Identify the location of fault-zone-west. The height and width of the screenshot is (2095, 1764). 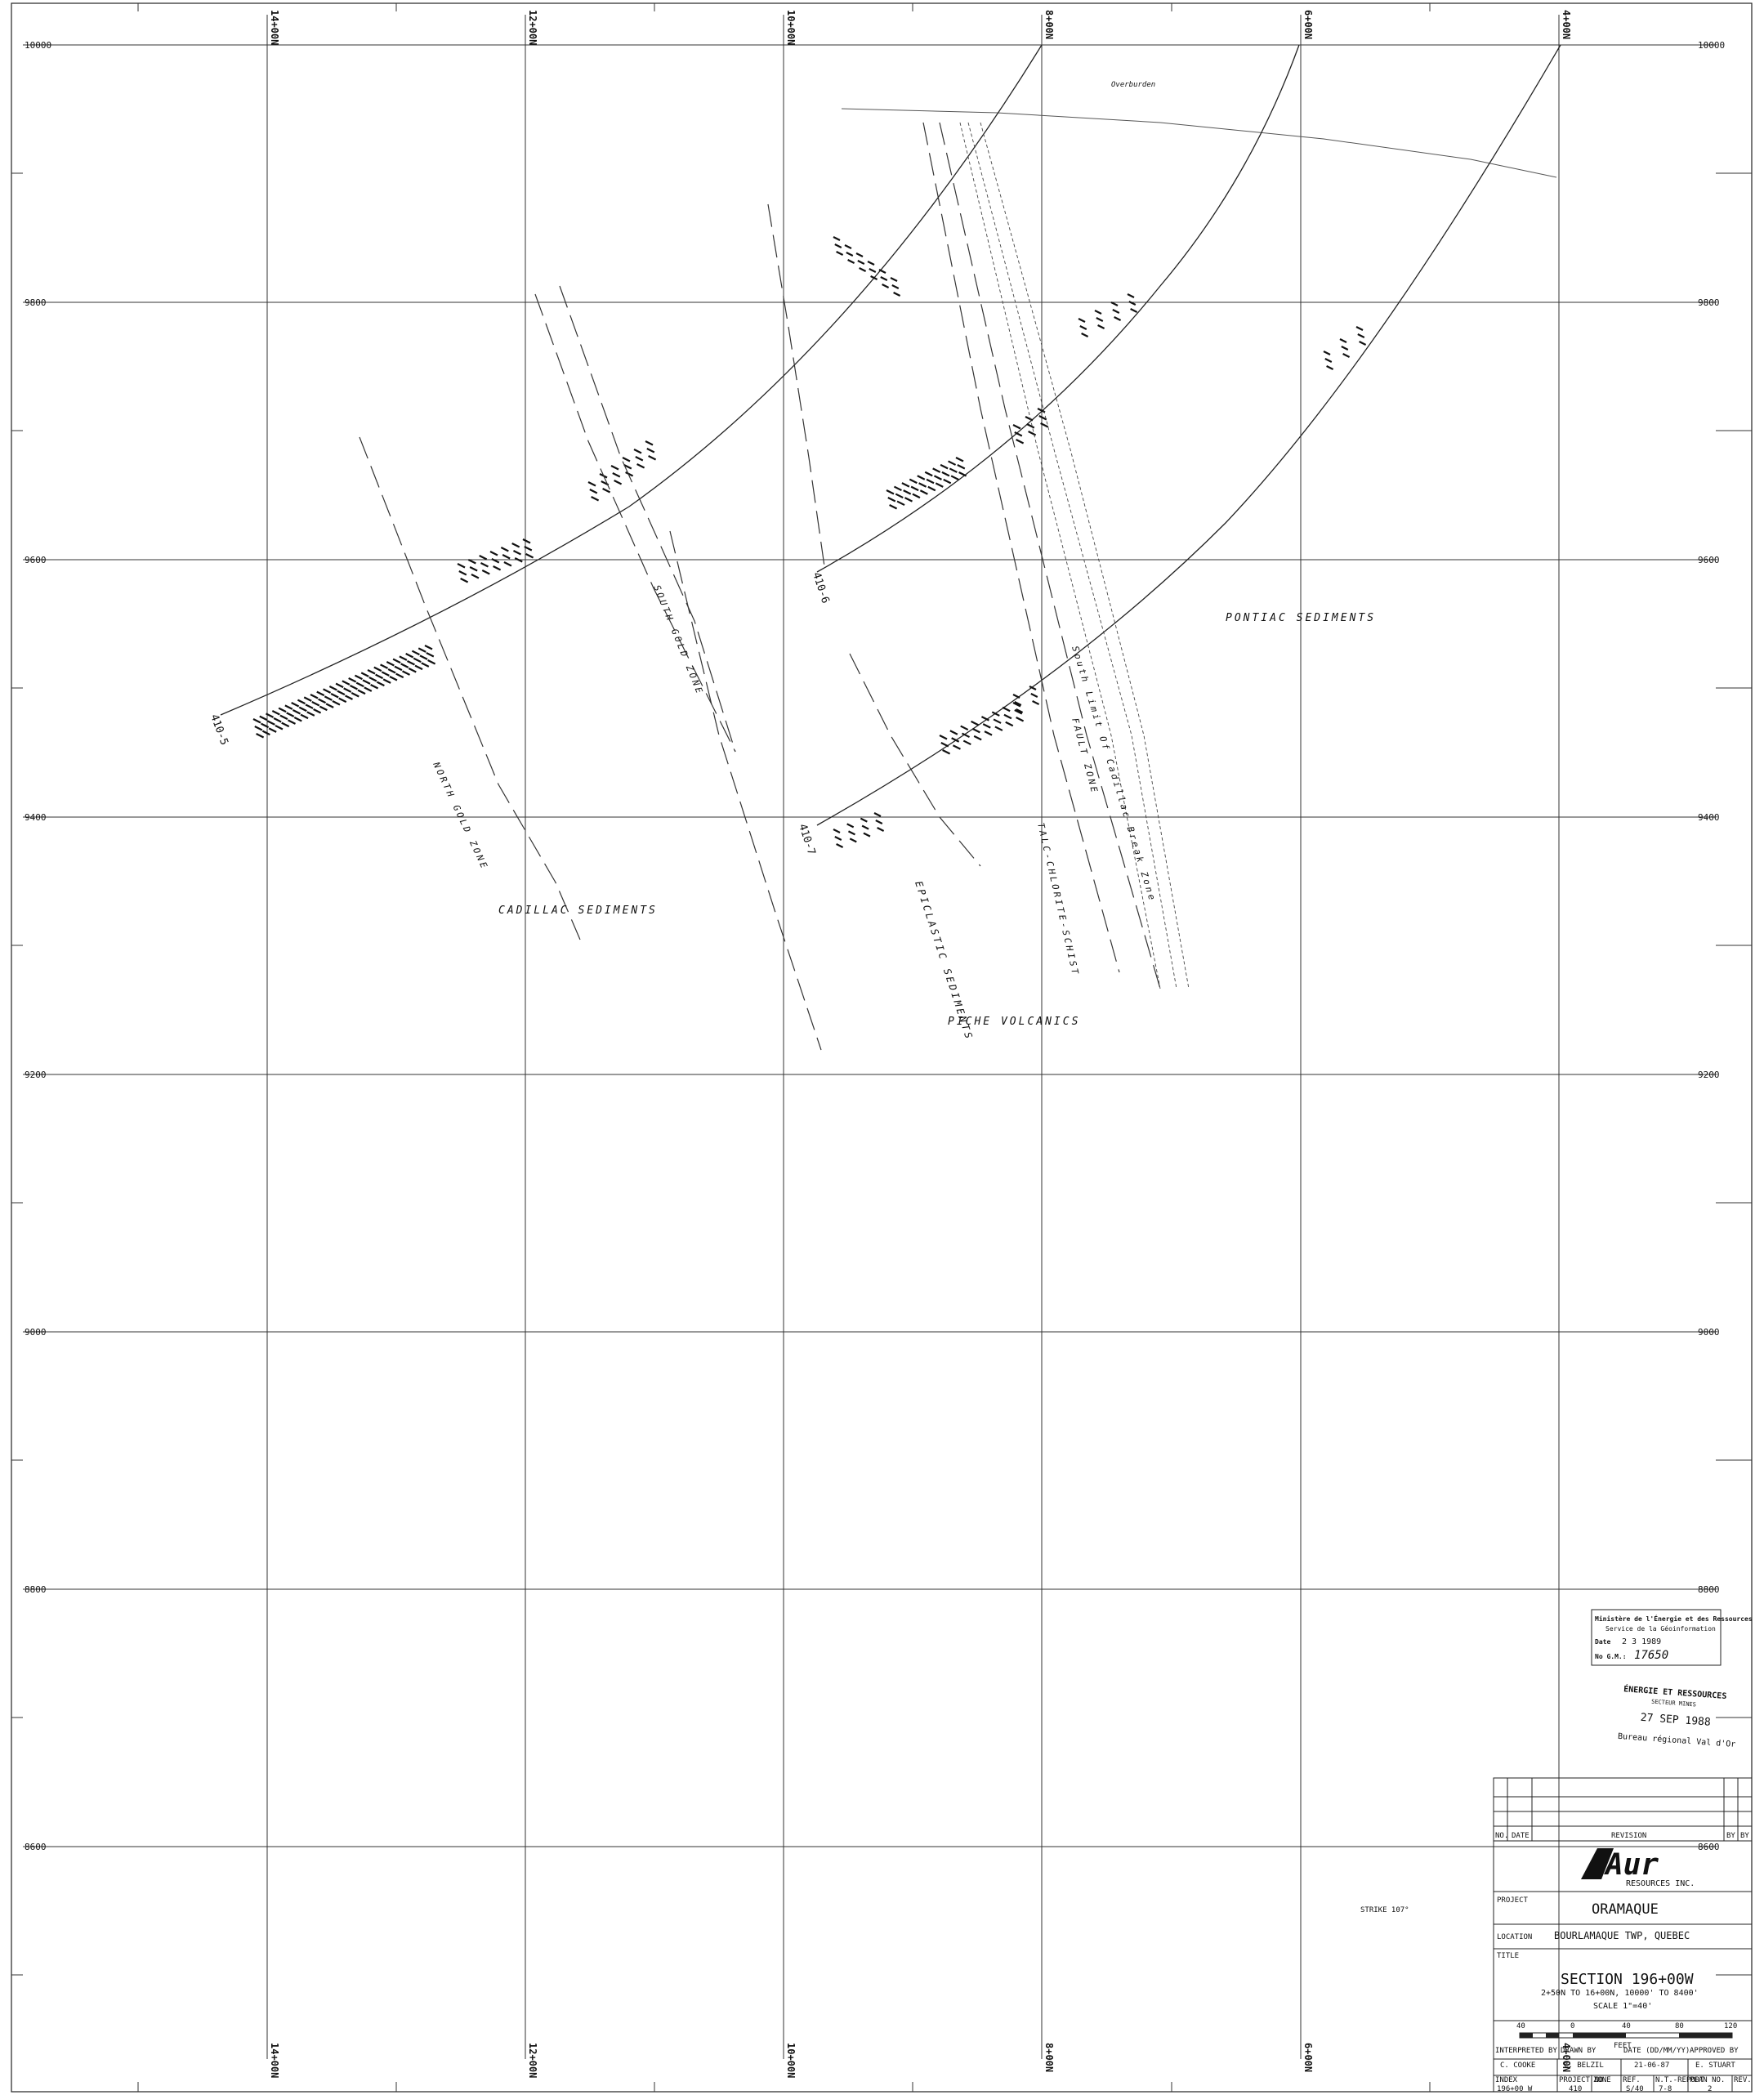
(1021, 547).